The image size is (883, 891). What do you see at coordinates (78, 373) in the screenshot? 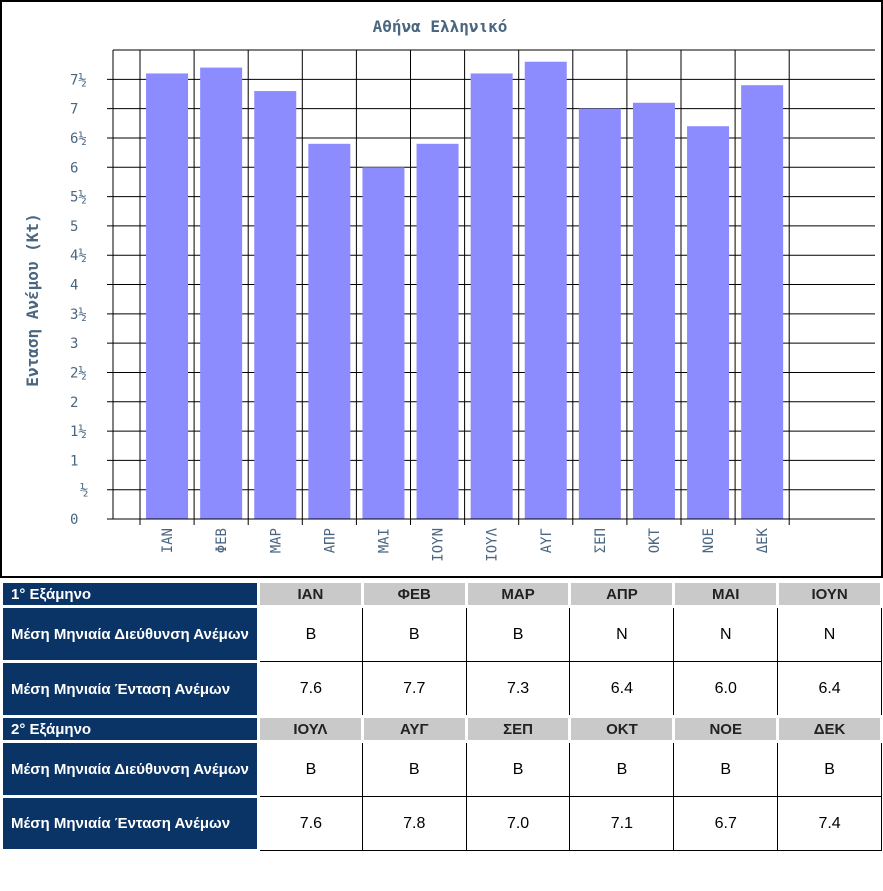
I see `y-tick-label: 2½` at bounding box center [78, 373].